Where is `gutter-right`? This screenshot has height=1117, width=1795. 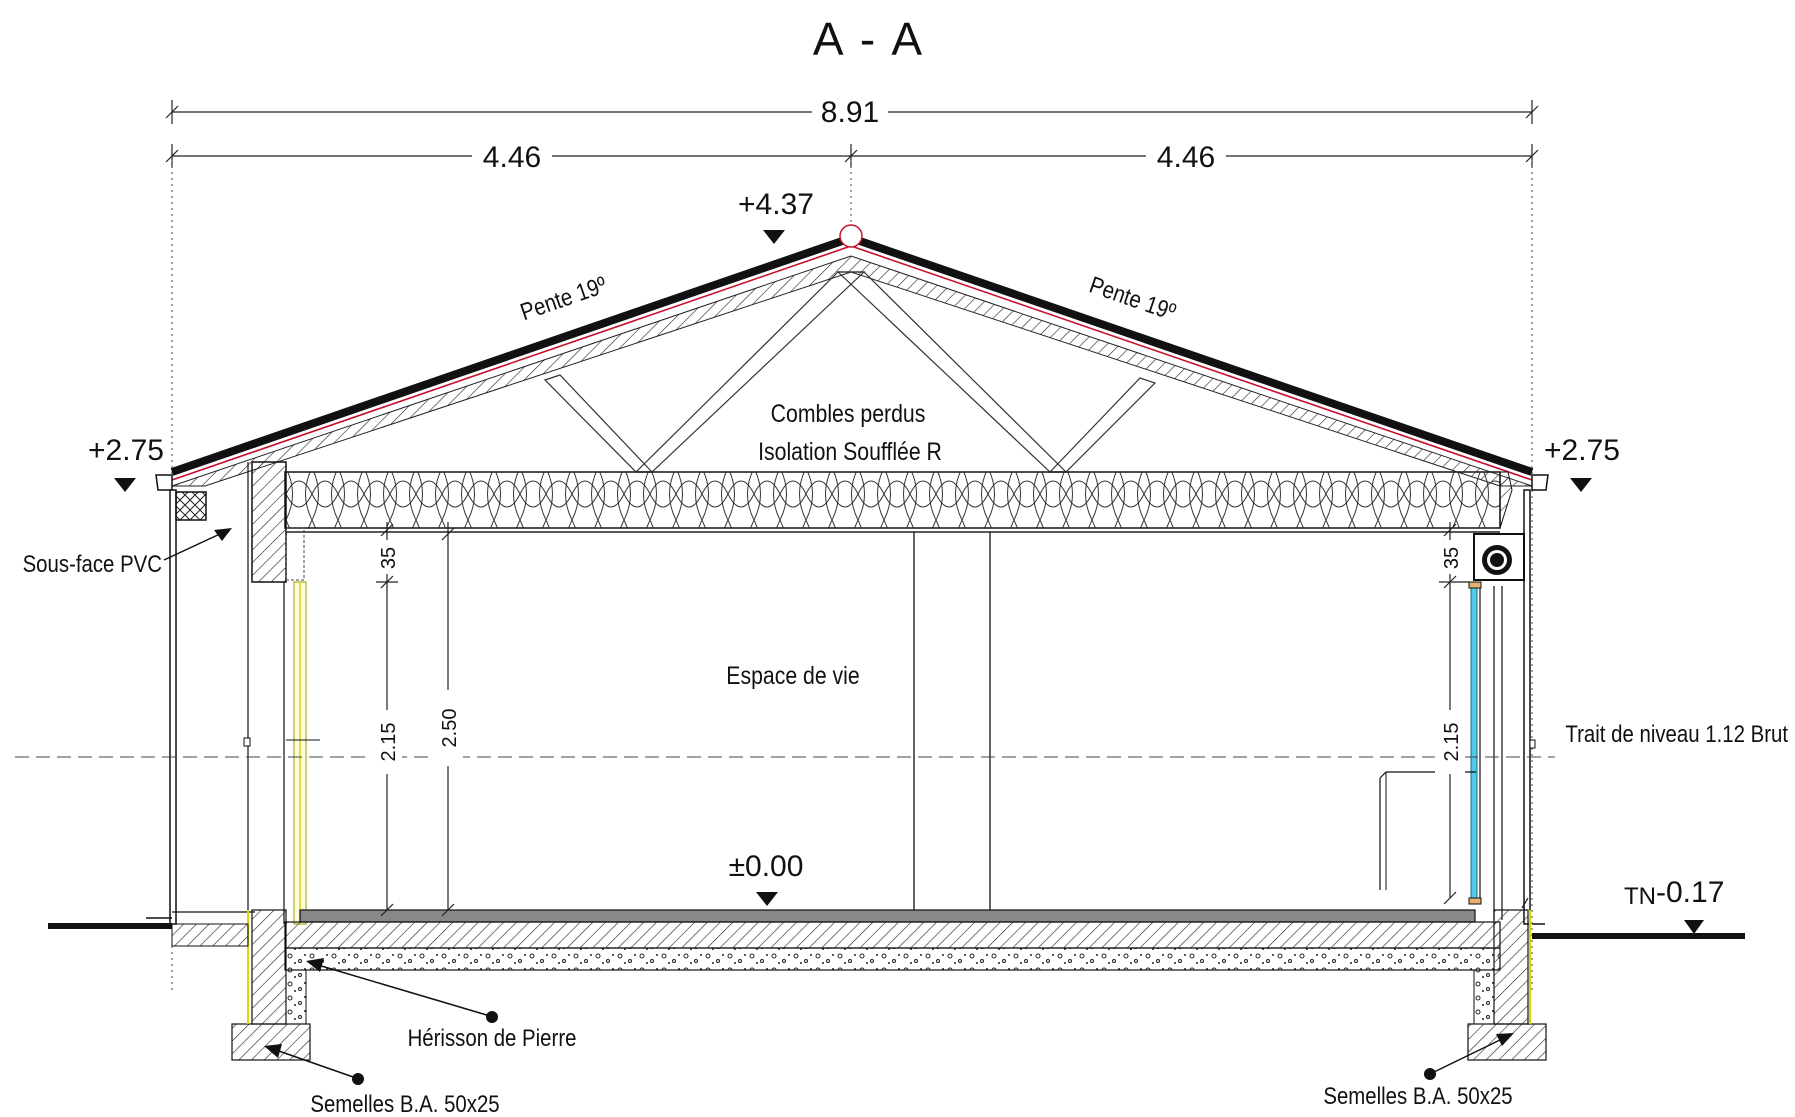
gutter-right is located at coordinates (1540, 482).